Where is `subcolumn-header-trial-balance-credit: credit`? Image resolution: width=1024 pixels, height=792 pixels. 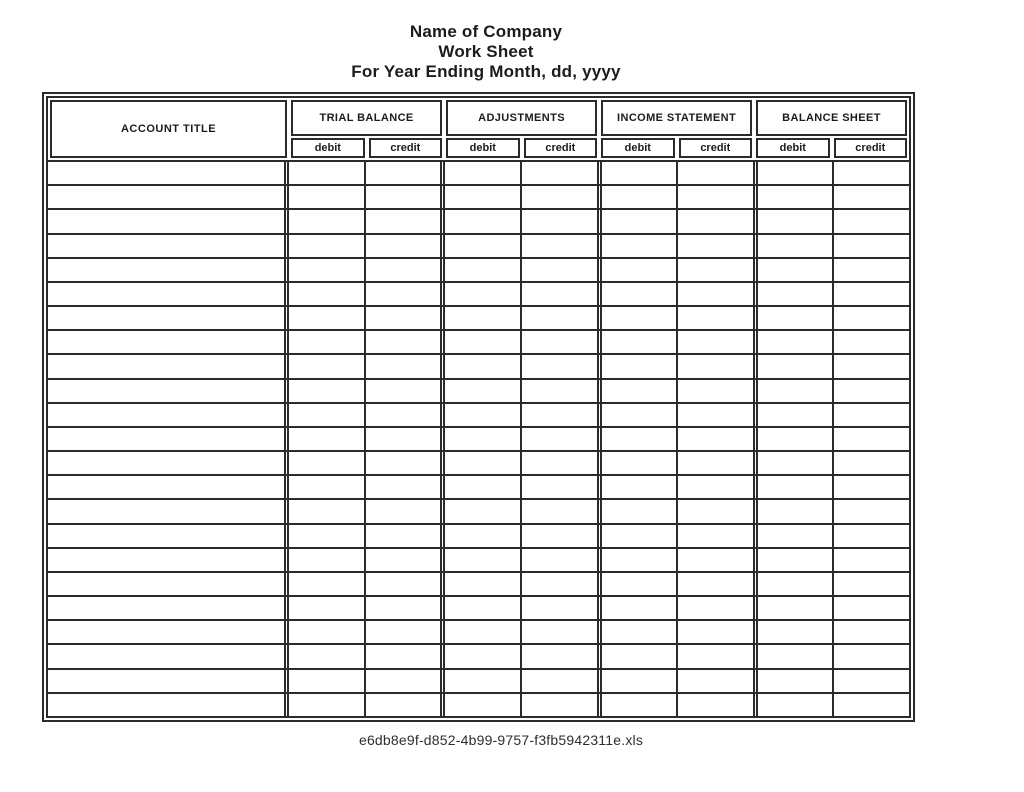
subcolumn-header-trial-balance-credit: credit is located at coordinates (405, 148).